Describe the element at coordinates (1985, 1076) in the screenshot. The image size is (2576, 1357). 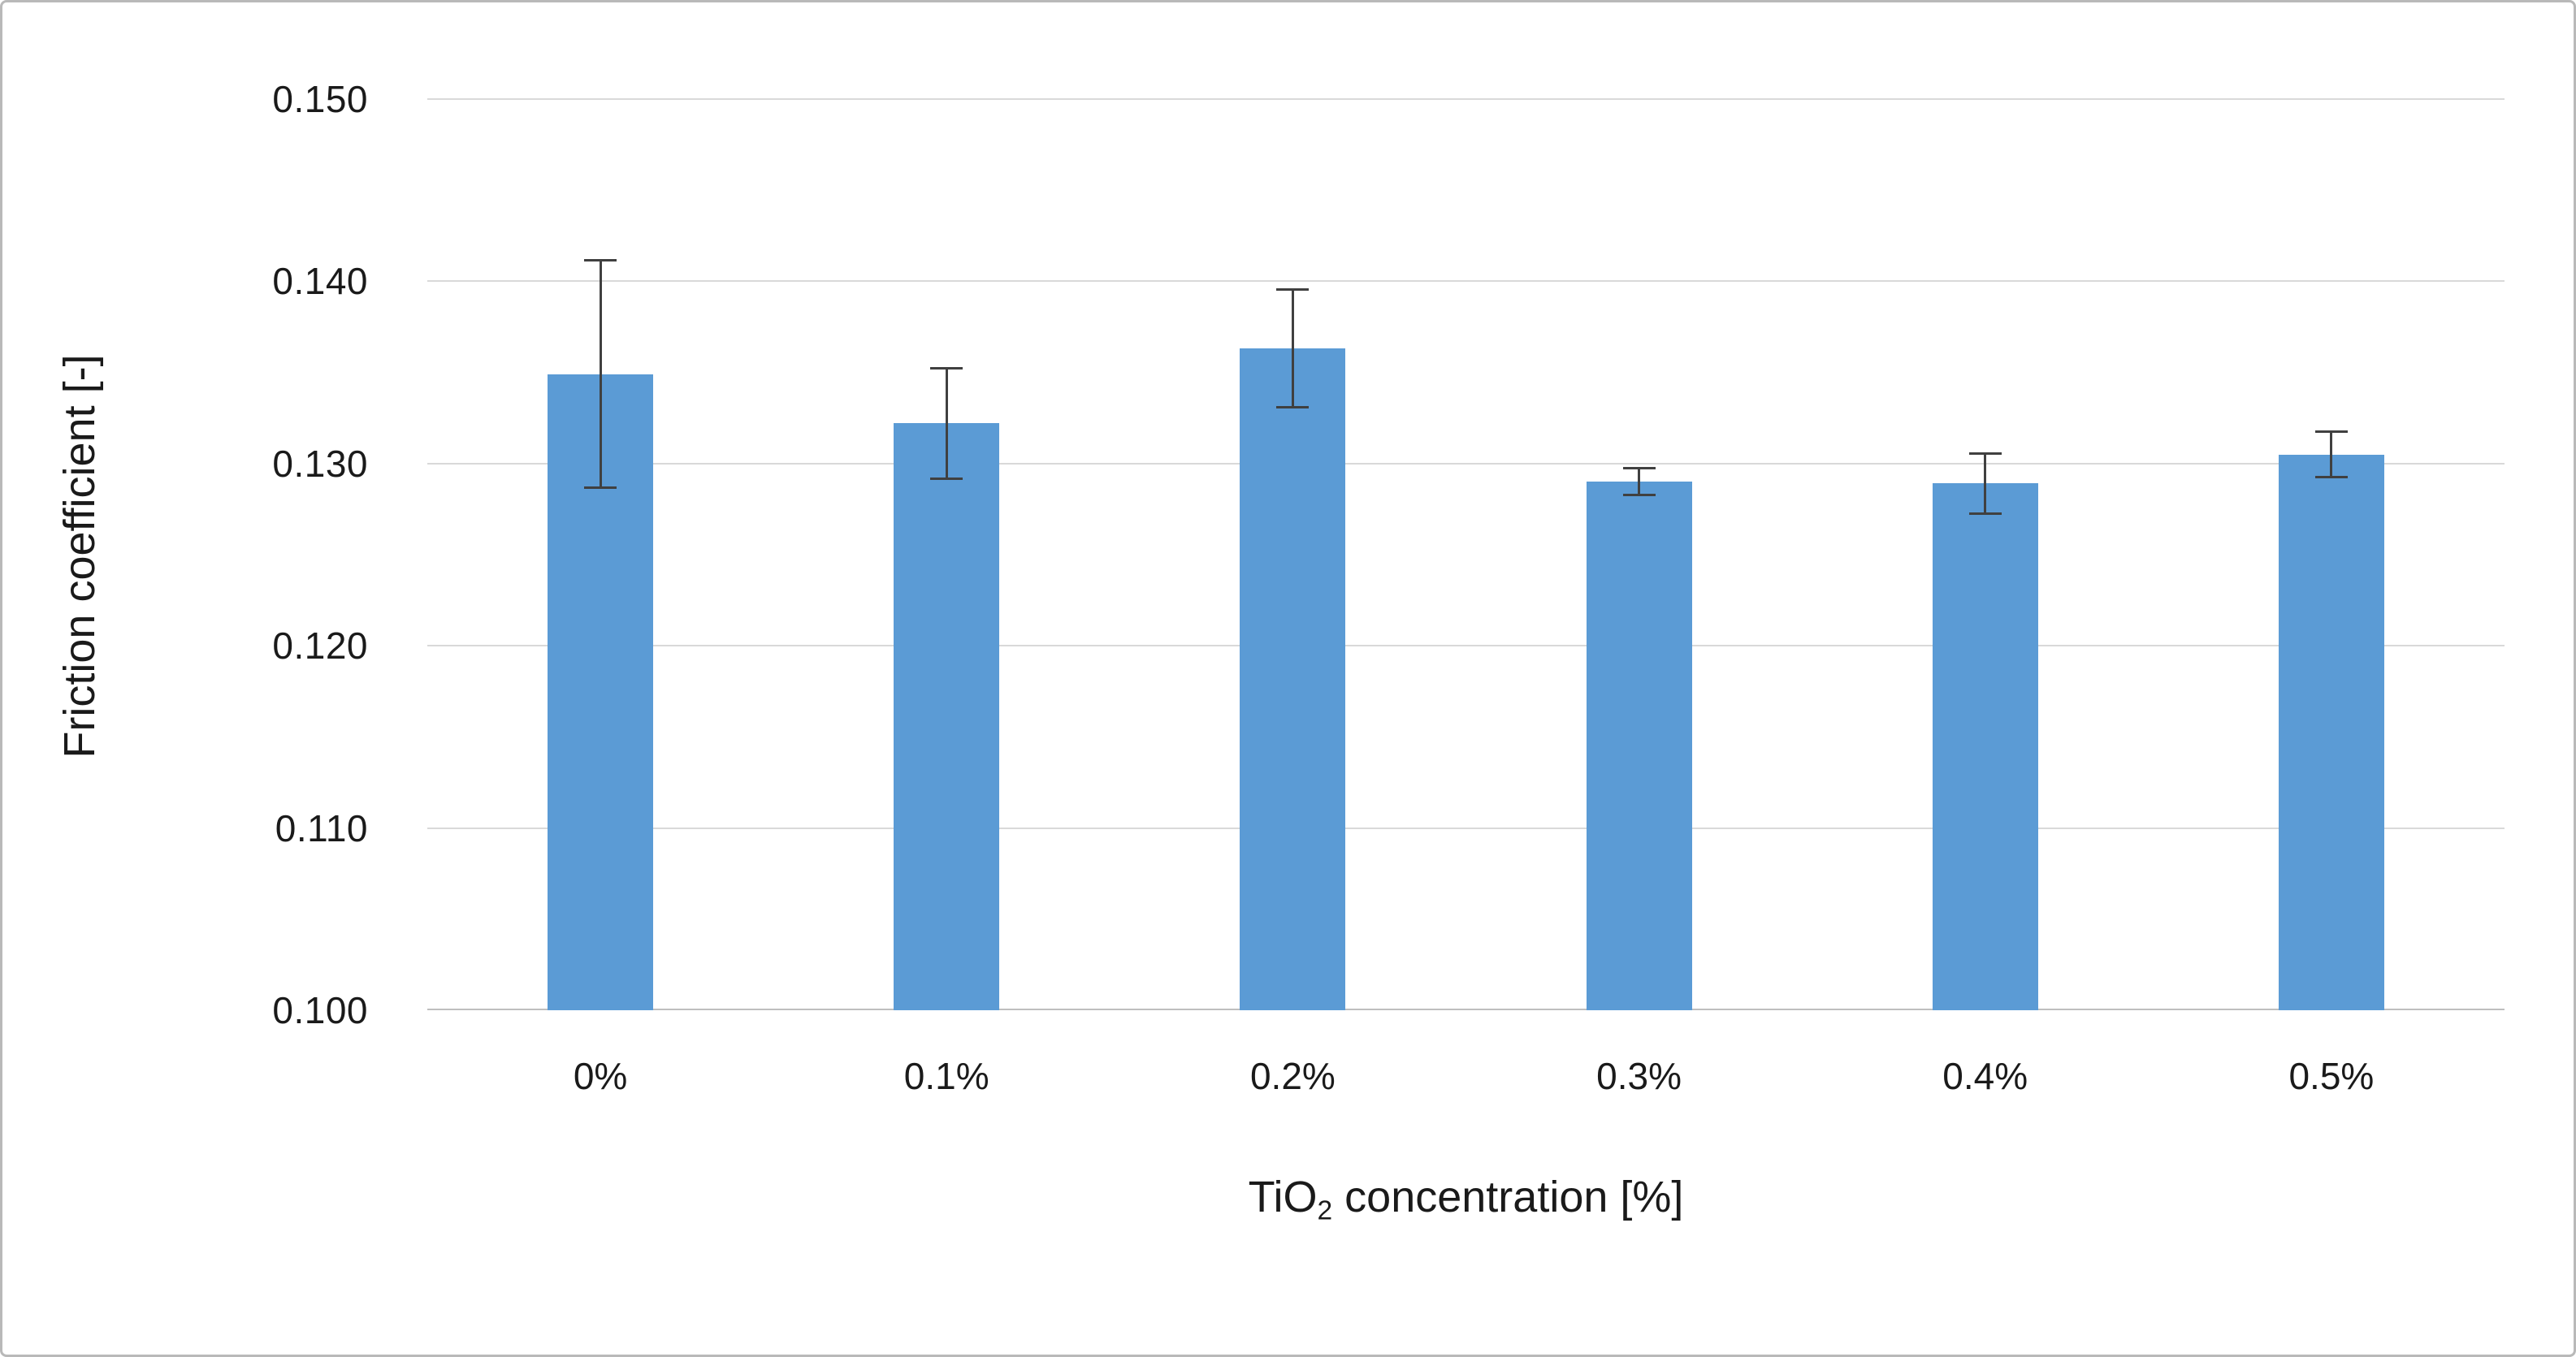
I see `x-tick-label: 0.4%` at that location.